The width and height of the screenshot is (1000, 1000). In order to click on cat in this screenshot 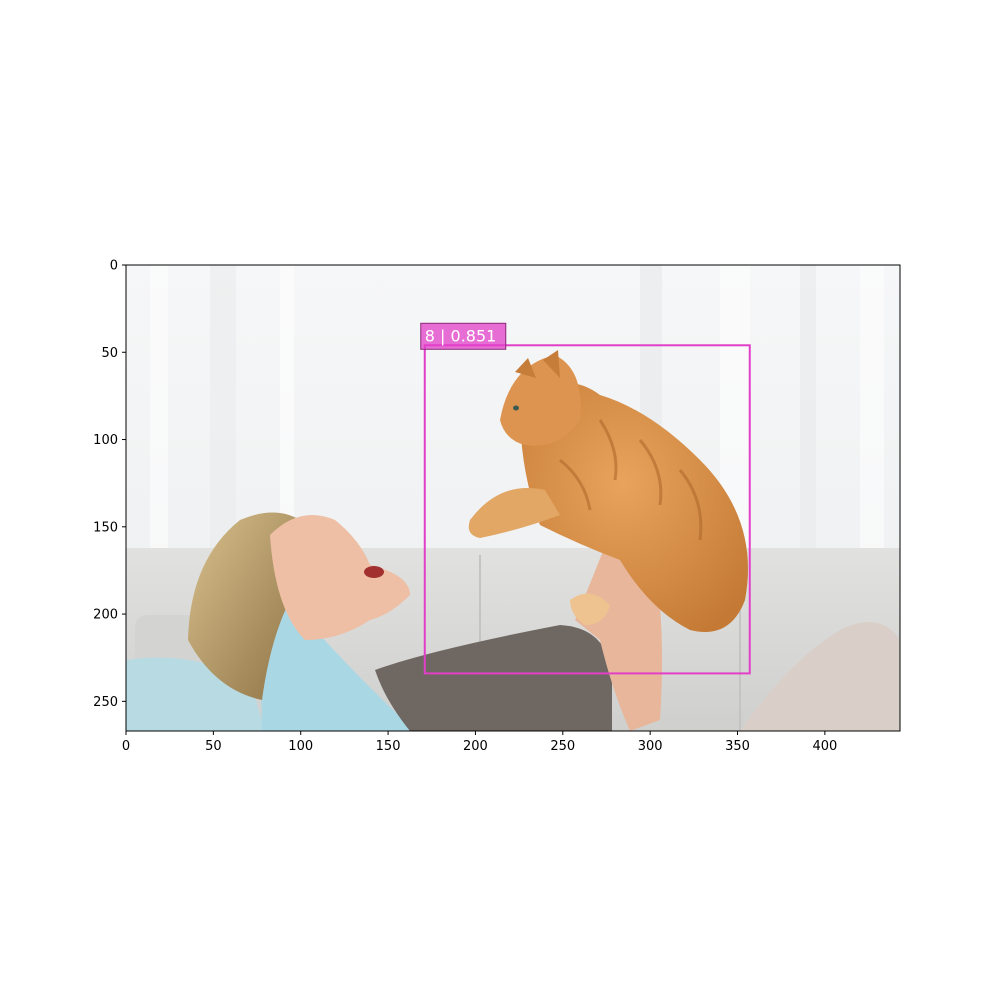, I will do `click(608, 491)`.